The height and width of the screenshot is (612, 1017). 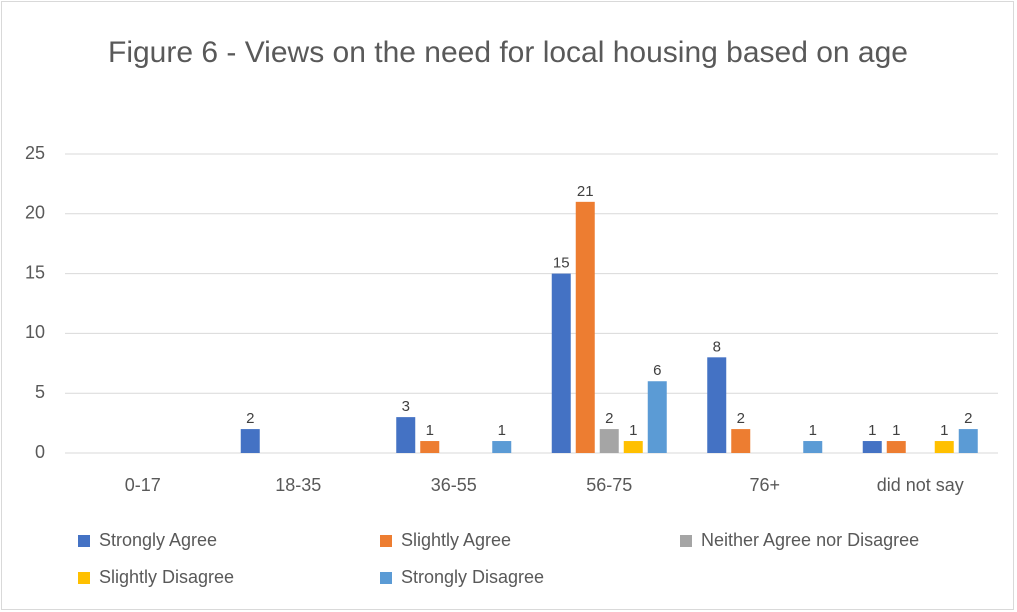 I want to click on x-tick-label: 56-75, so click(x=609, y=485).